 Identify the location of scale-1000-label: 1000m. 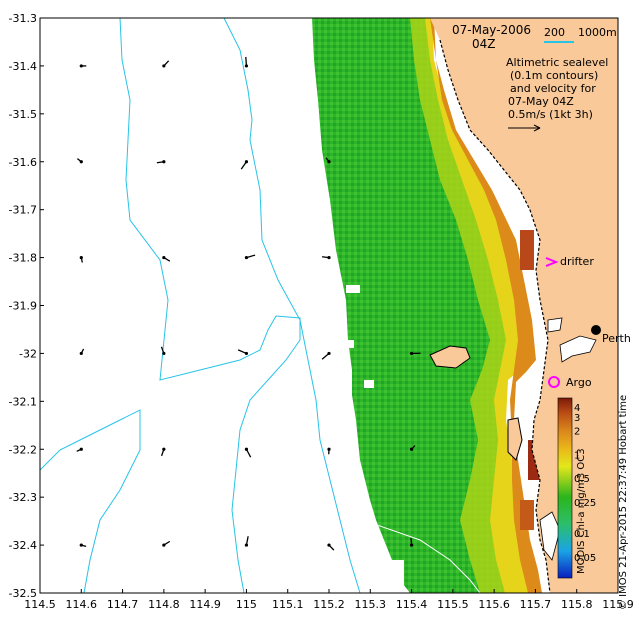
(597, 32).